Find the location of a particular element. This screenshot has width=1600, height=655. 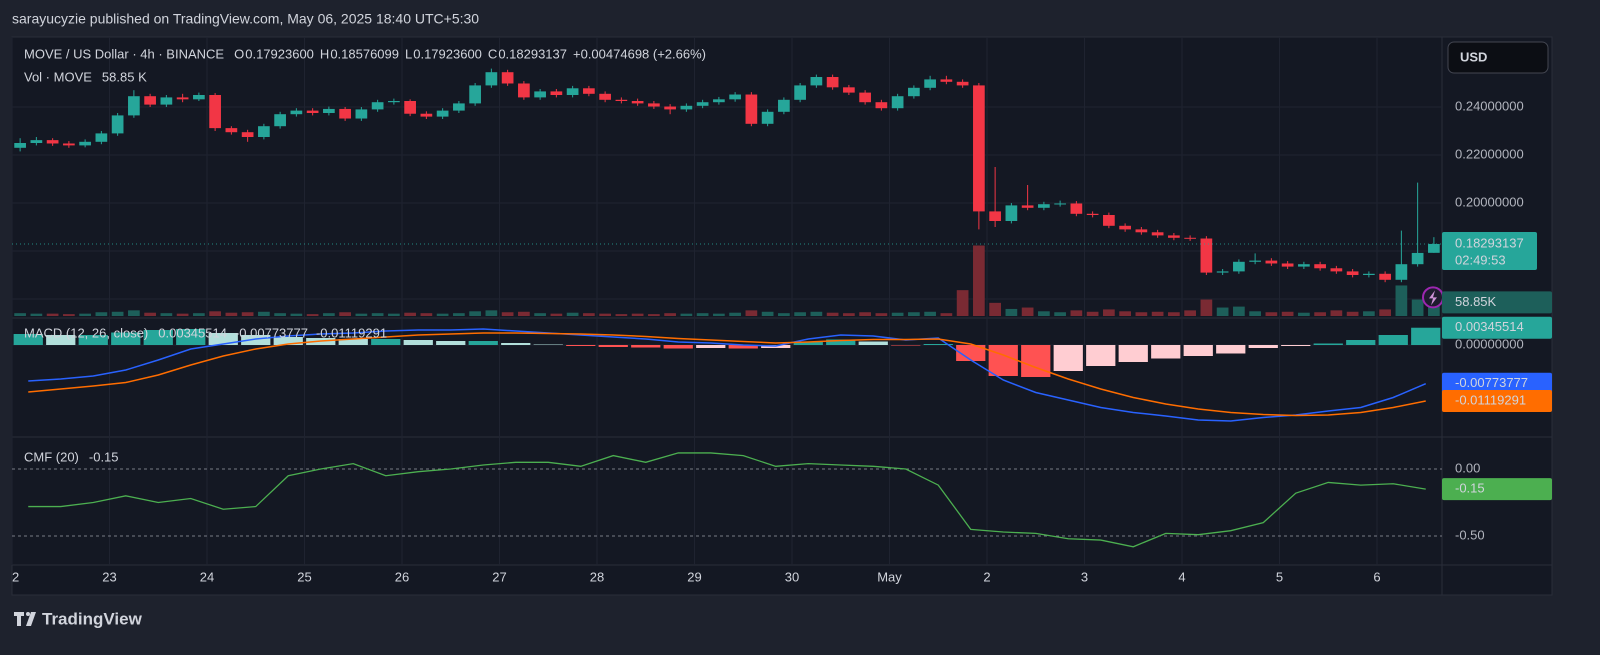

x-tick-label: 5 is located at coordinates (1279, 576).